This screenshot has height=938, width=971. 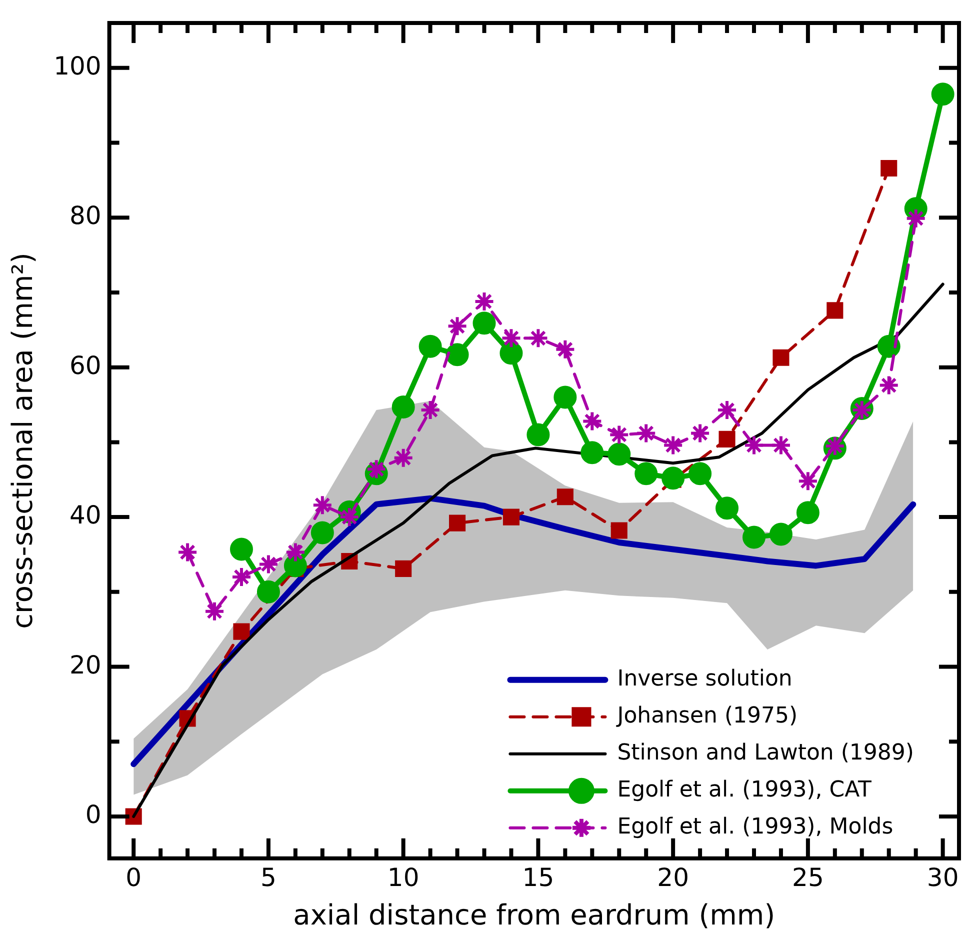 What do you see at coordinates (86, 215) in the screenshot?
I see `y-tick-label: 80` at bounding box center [86, 215].